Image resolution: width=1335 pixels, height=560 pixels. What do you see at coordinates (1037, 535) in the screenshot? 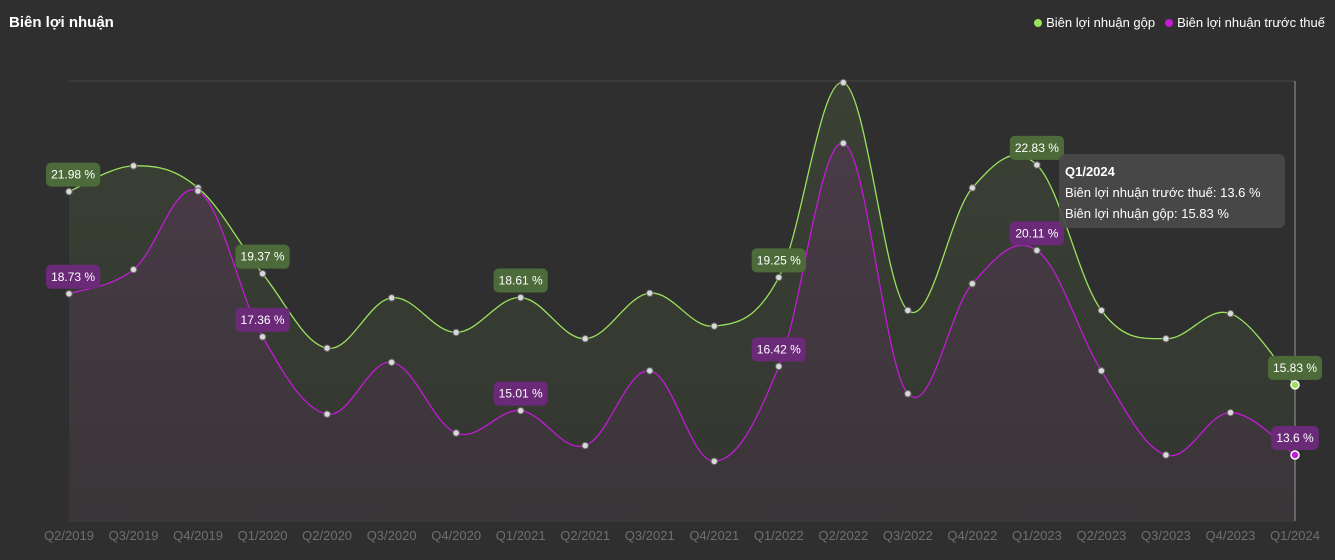
I see `x-tick-label: Q1/2023` at bounding box center [1037, 535].